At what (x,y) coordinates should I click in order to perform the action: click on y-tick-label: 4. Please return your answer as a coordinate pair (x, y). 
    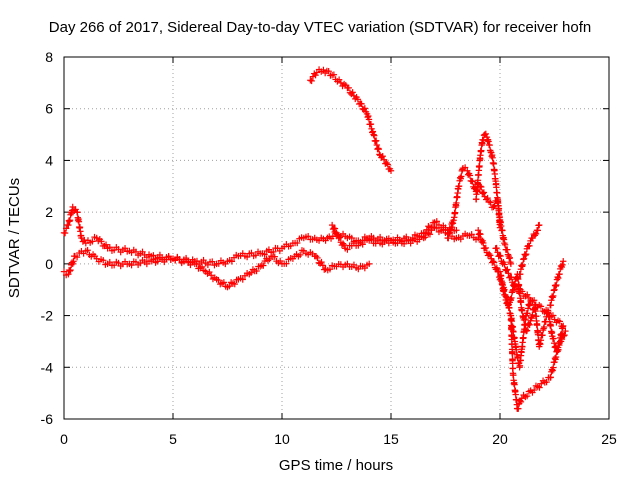
    Looking at the image, I should click on (49, 160).